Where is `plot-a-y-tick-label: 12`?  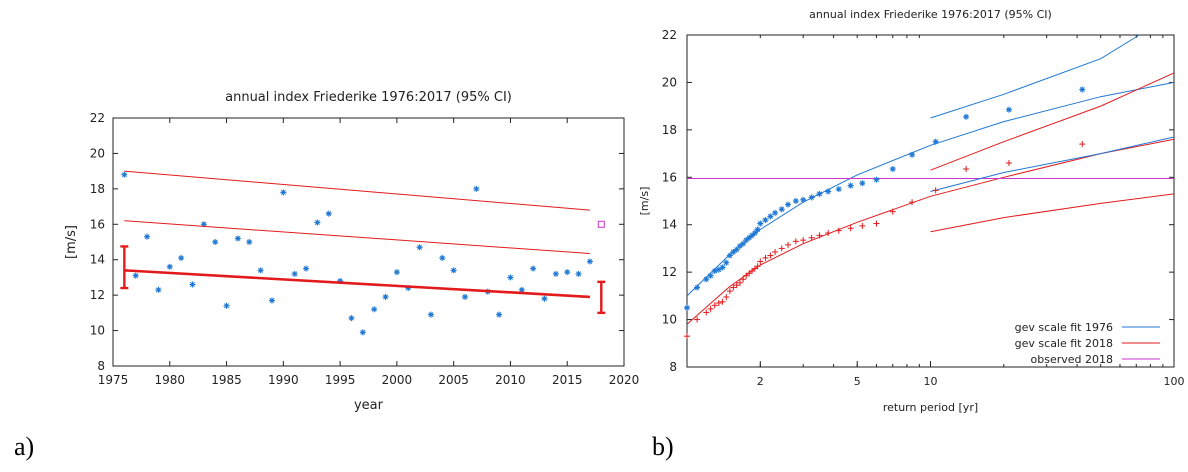
plot-a-y-tick-label: 12 is located at coordinates (97, 295).